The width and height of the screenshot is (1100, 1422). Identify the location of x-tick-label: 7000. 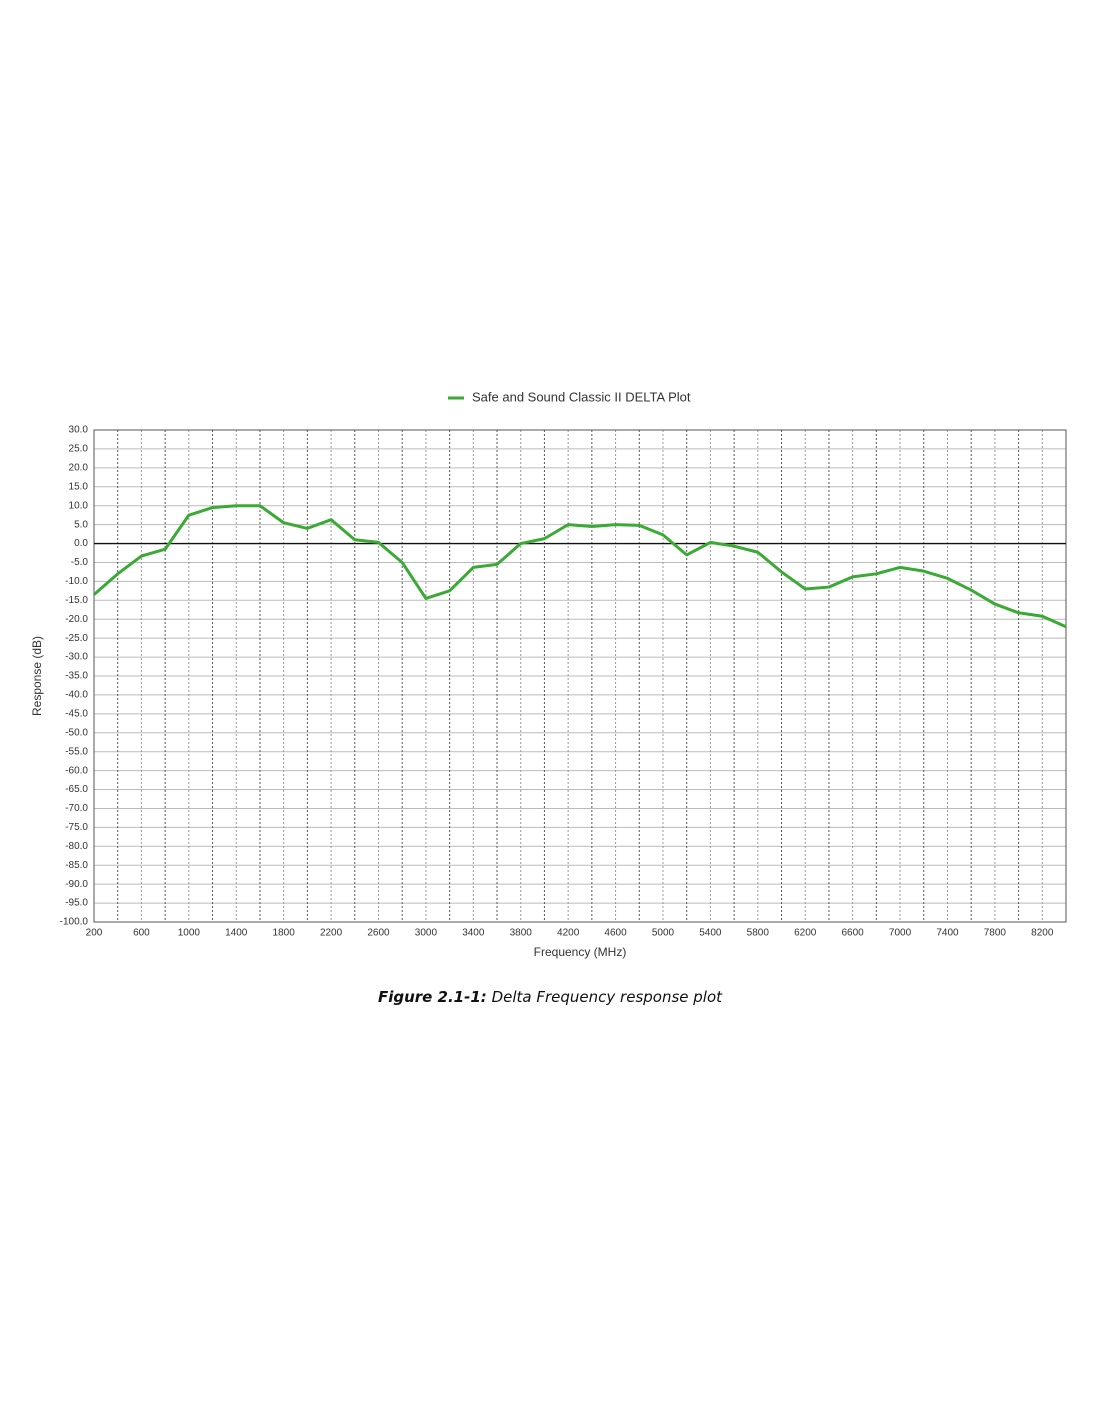
(900, 933).